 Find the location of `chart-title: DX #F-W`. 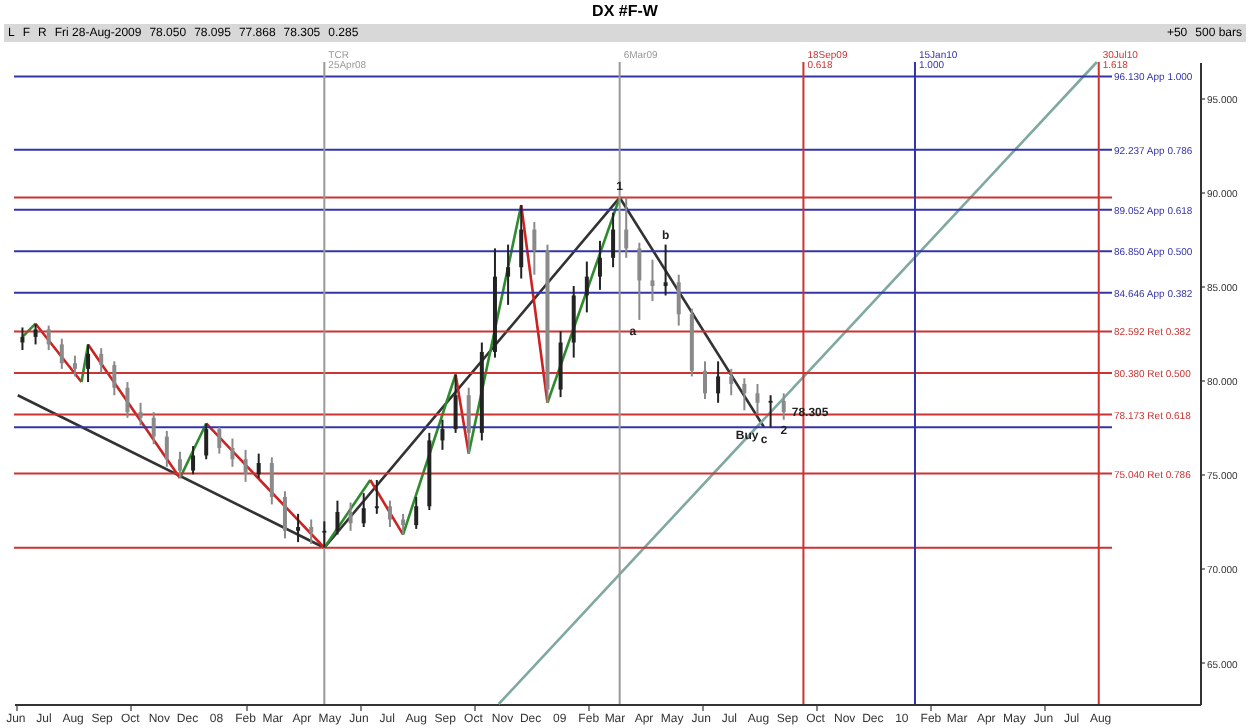

chart-title: DX #F-W is located at coordinates (625, 11).